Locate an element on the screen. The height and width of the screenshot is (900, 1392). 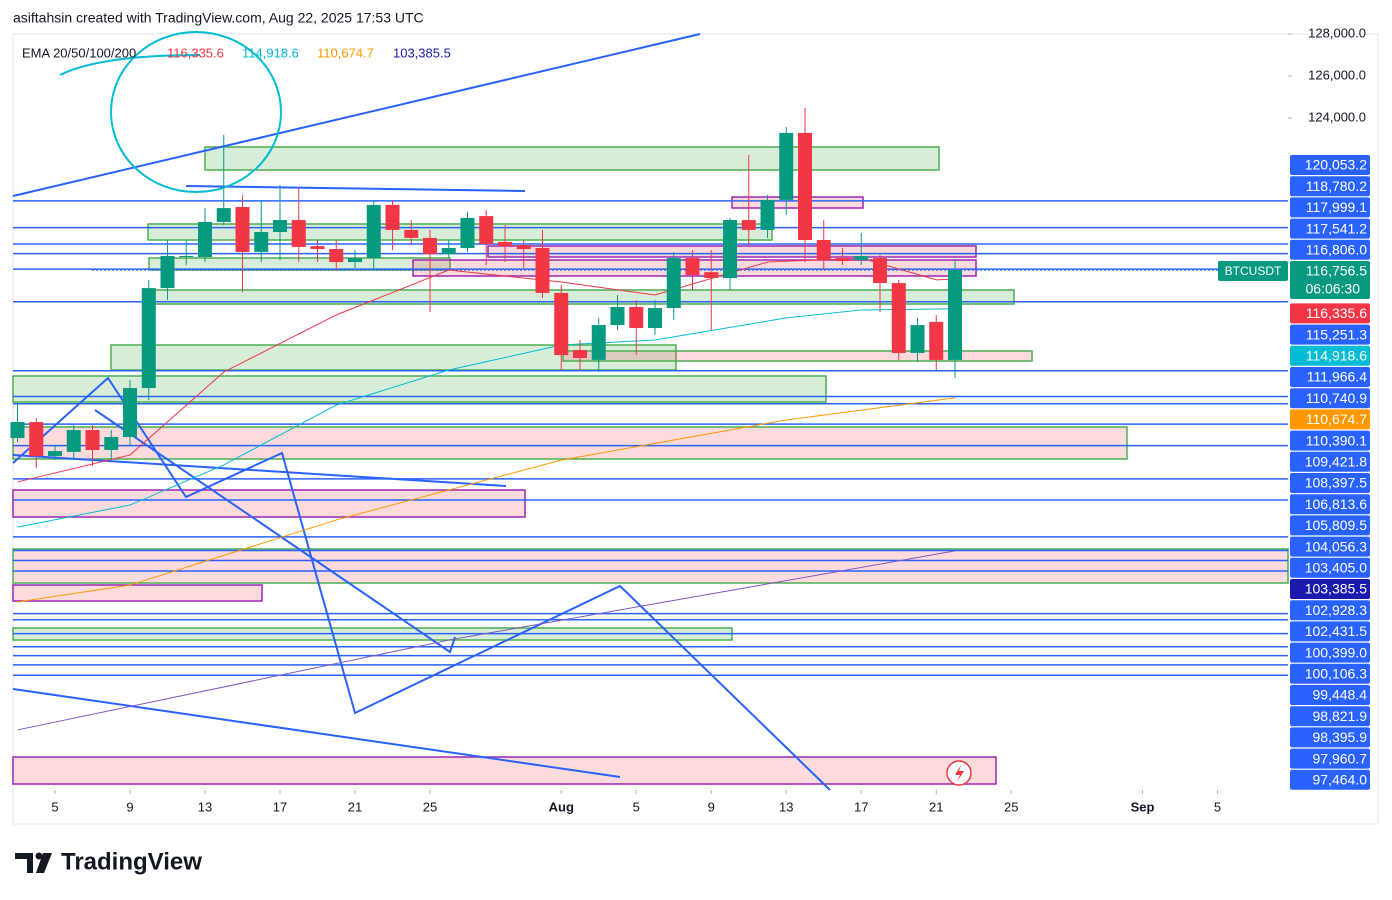
price-label: 115,251.3 is located at coordinates (1336, 334).